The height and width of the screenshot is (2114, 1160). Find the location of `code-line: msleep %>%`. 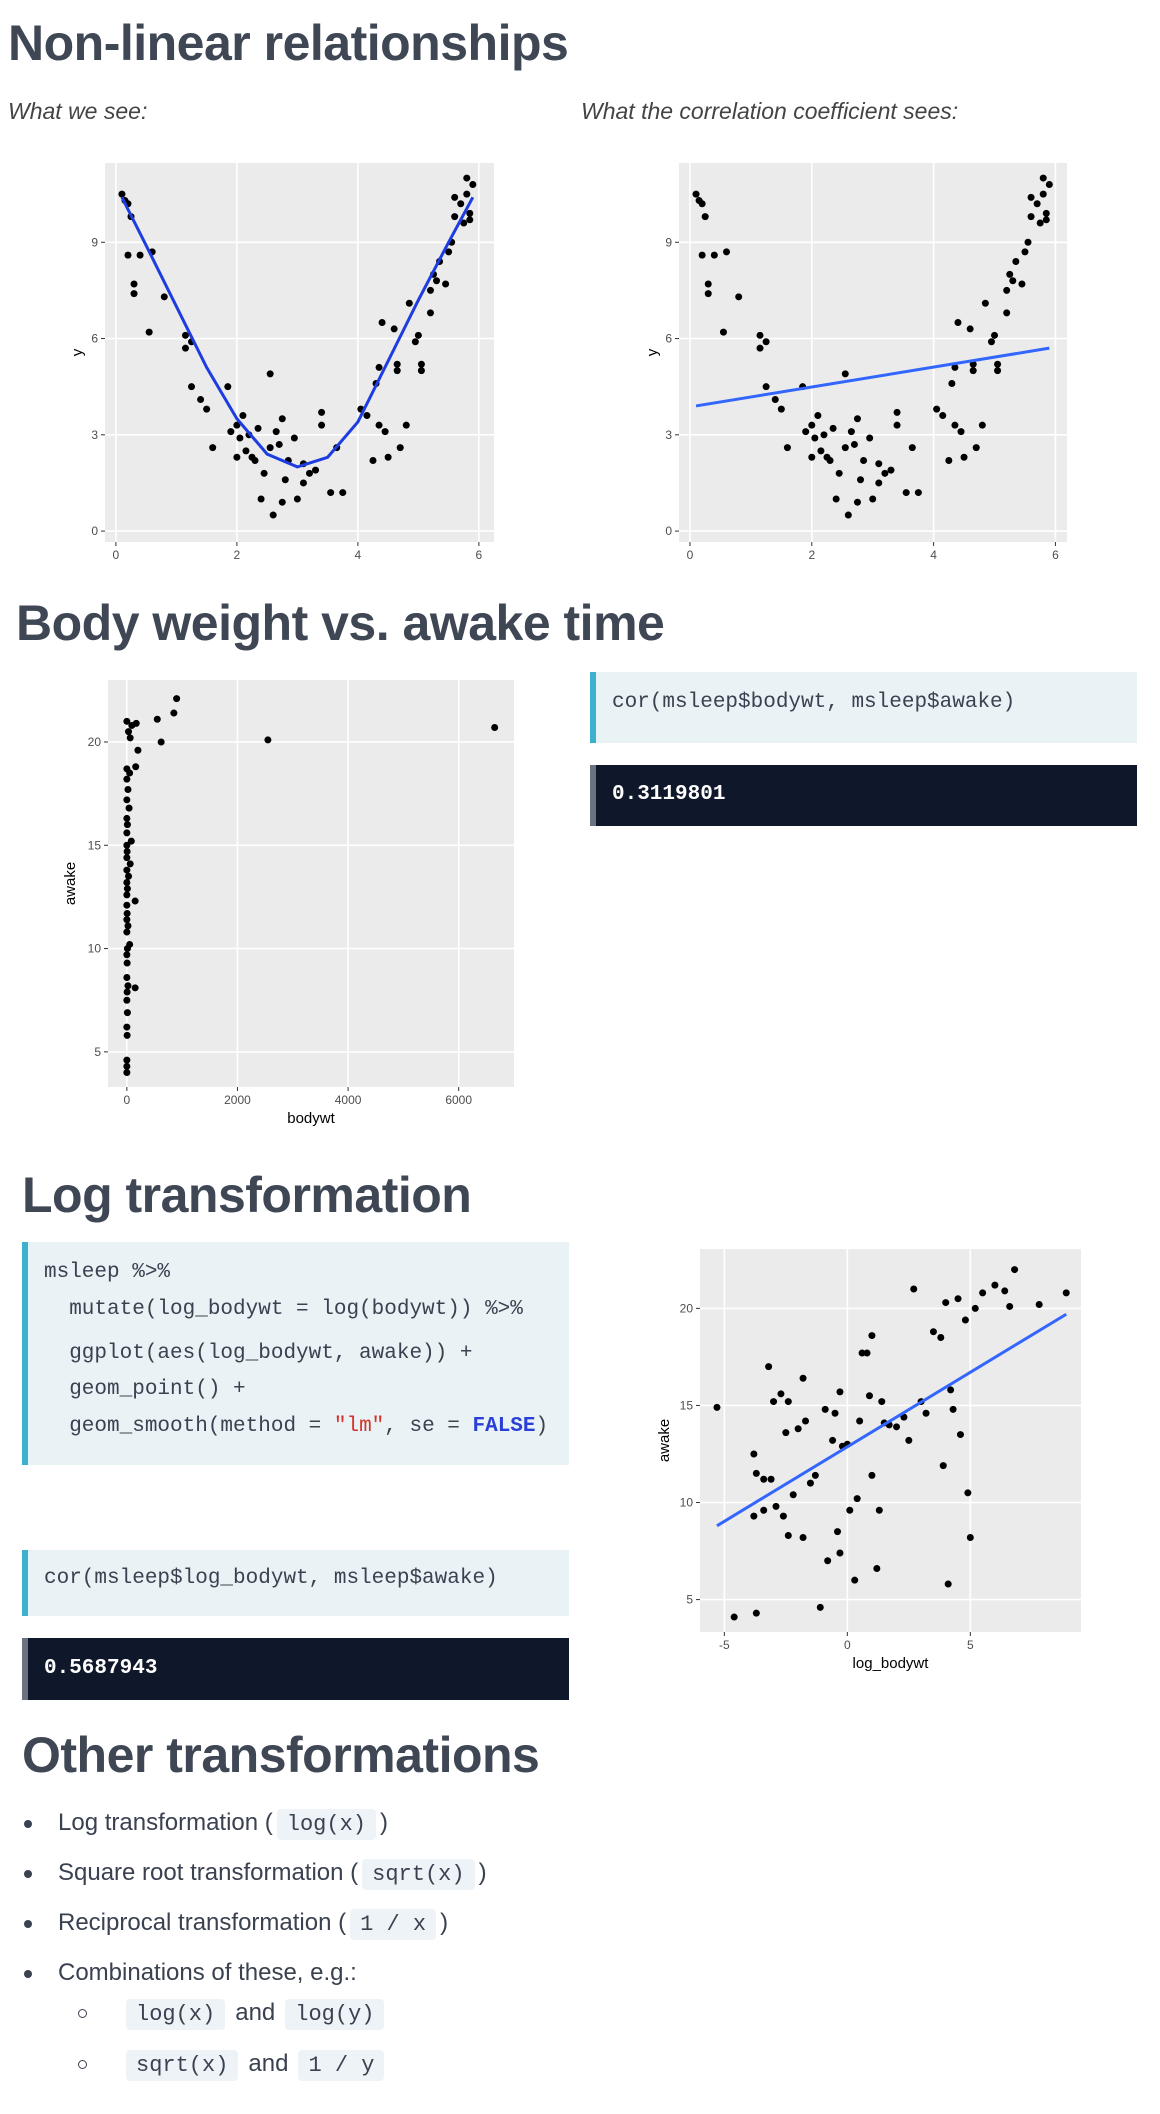

code-line: msleep %>% is located at coordinates (107, 1272).